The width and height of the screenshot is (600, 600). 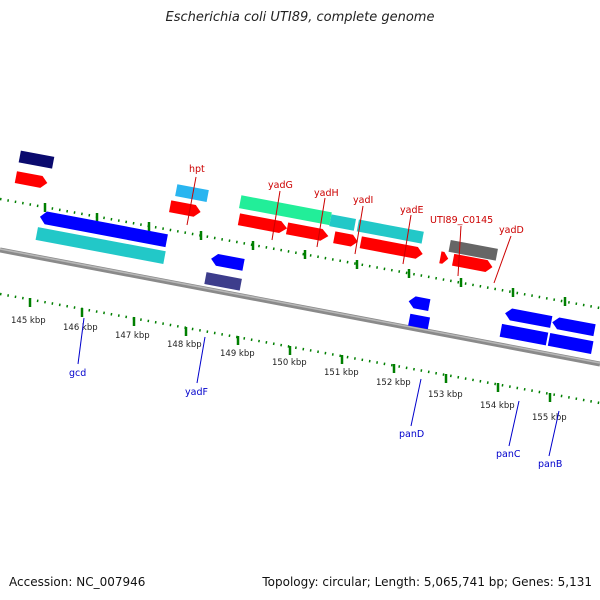 What do you see at coordinates (77, 582) in the screenshot?
I see `accession-text: Accession: NC_007946` at bounding box center [77, 582].